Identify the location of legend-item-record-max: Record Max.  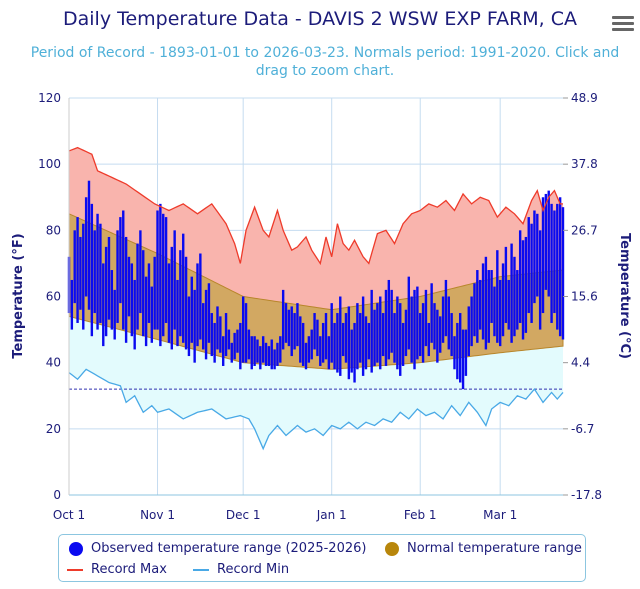
(117, 569).